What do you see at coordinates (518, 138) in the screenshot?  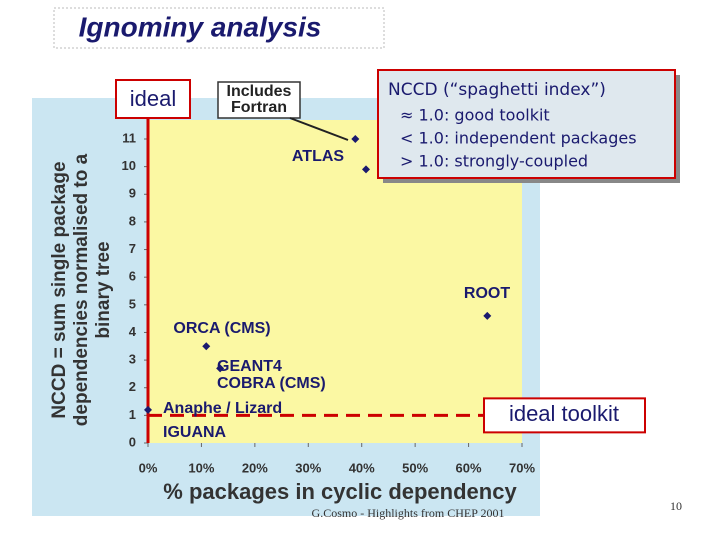 I see `legend-line: < 1.0: independent packages` at bounding box center [518, 138].